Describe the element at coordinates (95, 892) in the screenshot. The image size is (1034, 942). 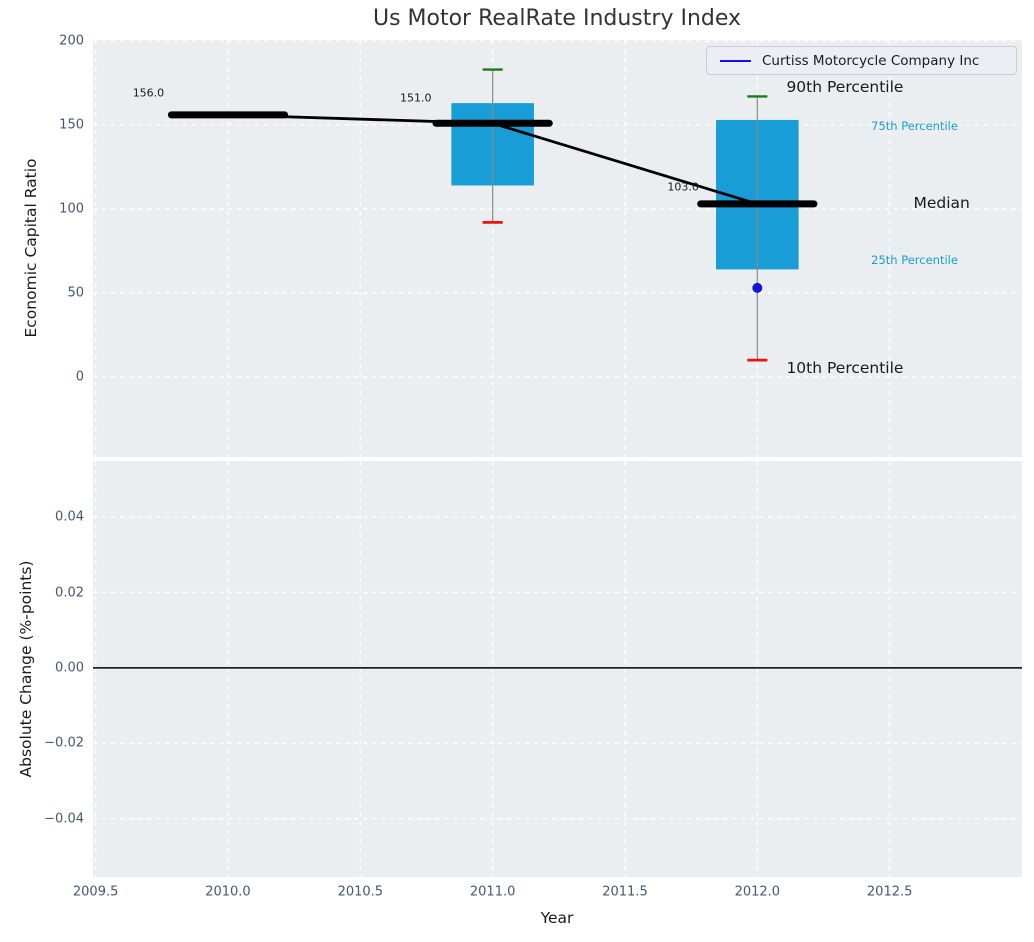
I see `x-tick-label: 2009.5` at that location.